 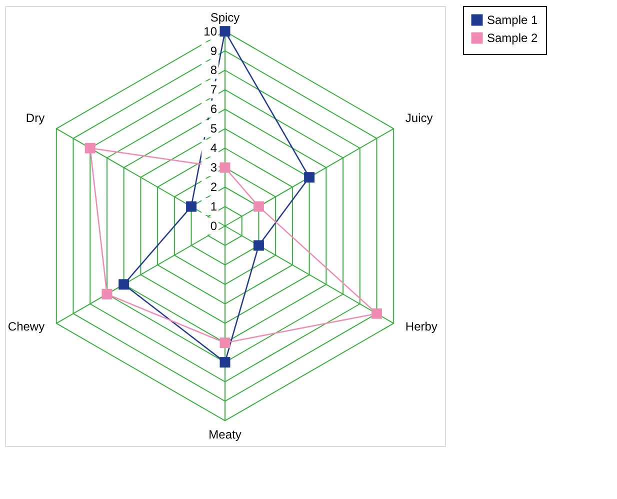 What do you see at coordinates (225, 434) in the screenshot?
I see `spoke-label: Meaty` at bounding box center [225, 434].